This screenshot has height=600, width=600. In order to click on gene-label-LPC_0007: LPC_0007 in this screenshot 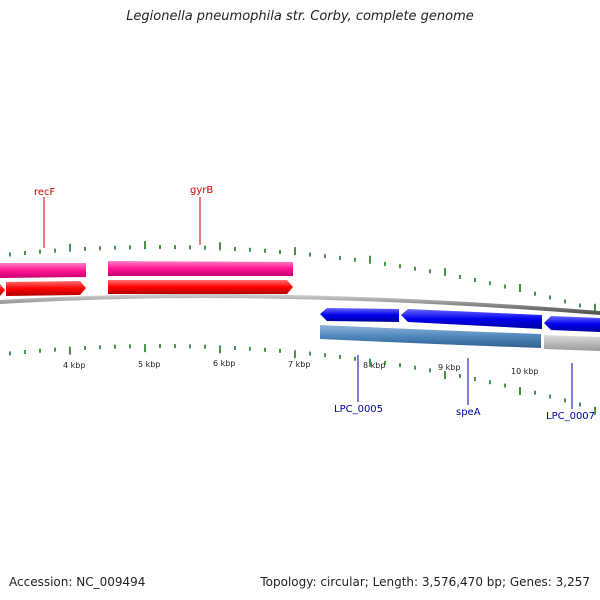, I will do `click(570, 416)`.